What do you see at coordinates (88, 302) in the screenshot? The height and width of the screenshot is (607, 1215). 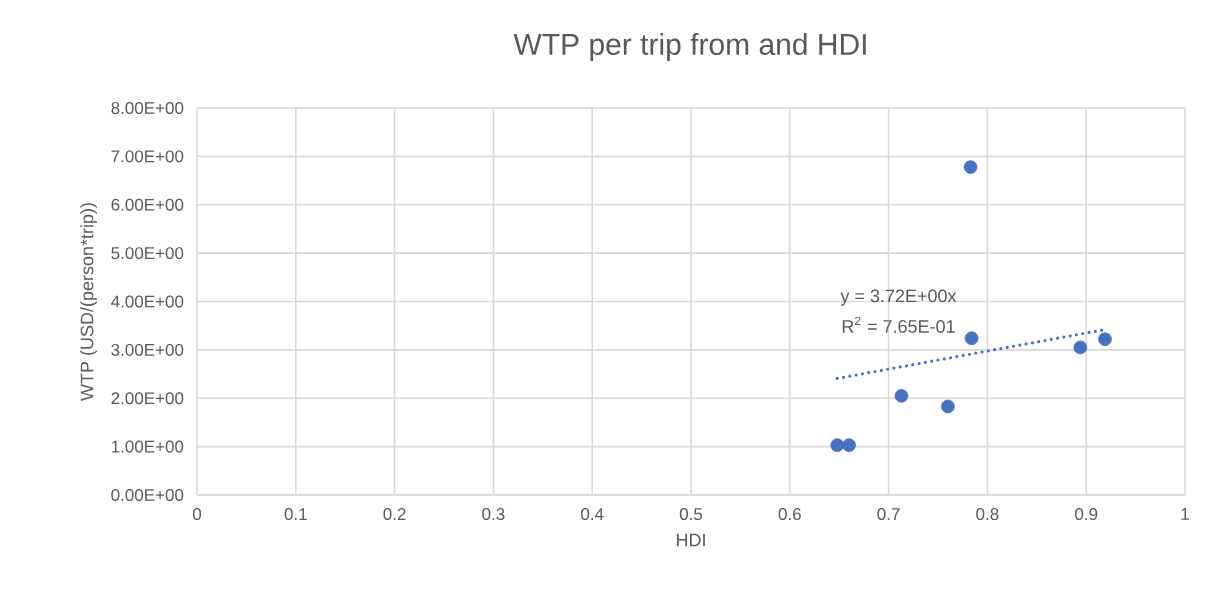 I see `y-axis-title: WTP (USD/(person*trip))` at bounding box center [88, 302].